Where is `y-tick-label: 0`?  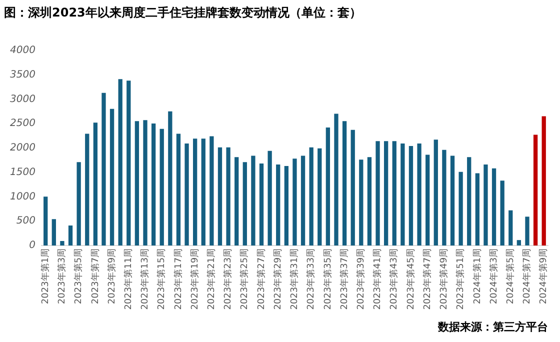
y-tick-label: 0 is located at coordinates (32, 246).